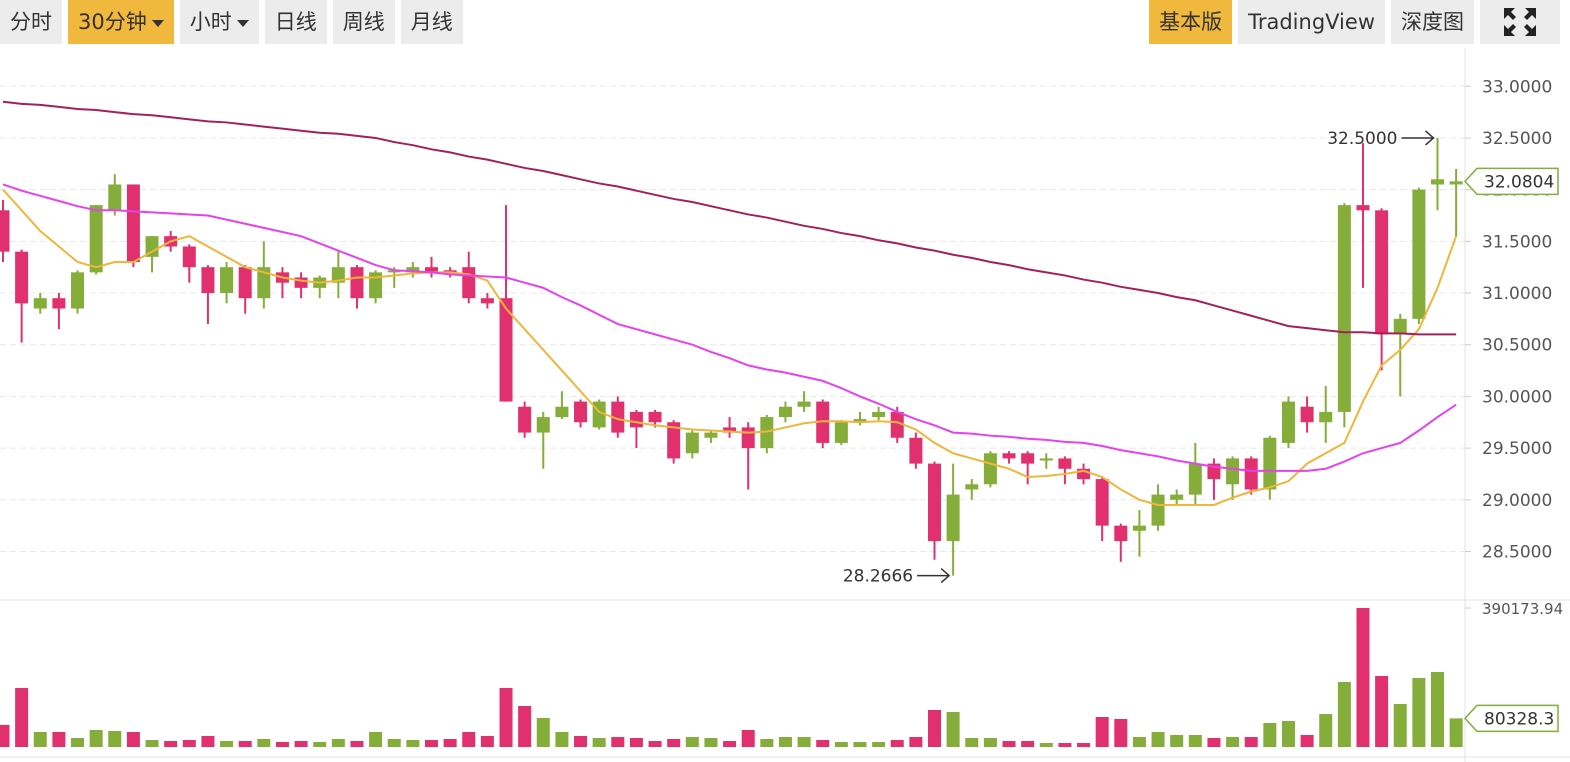 The image size is (1570, 762). Describe the element at coordinates (219, 22) in the screenshot. I see `interval-button: 小时` at that location.